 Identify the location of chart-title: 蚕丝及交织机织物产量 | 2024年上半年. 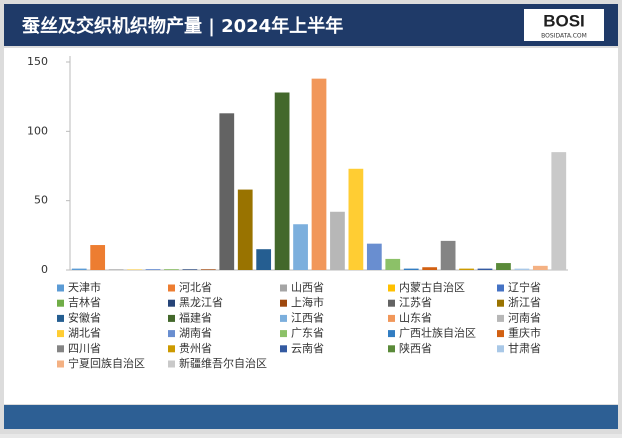
(182, 26).